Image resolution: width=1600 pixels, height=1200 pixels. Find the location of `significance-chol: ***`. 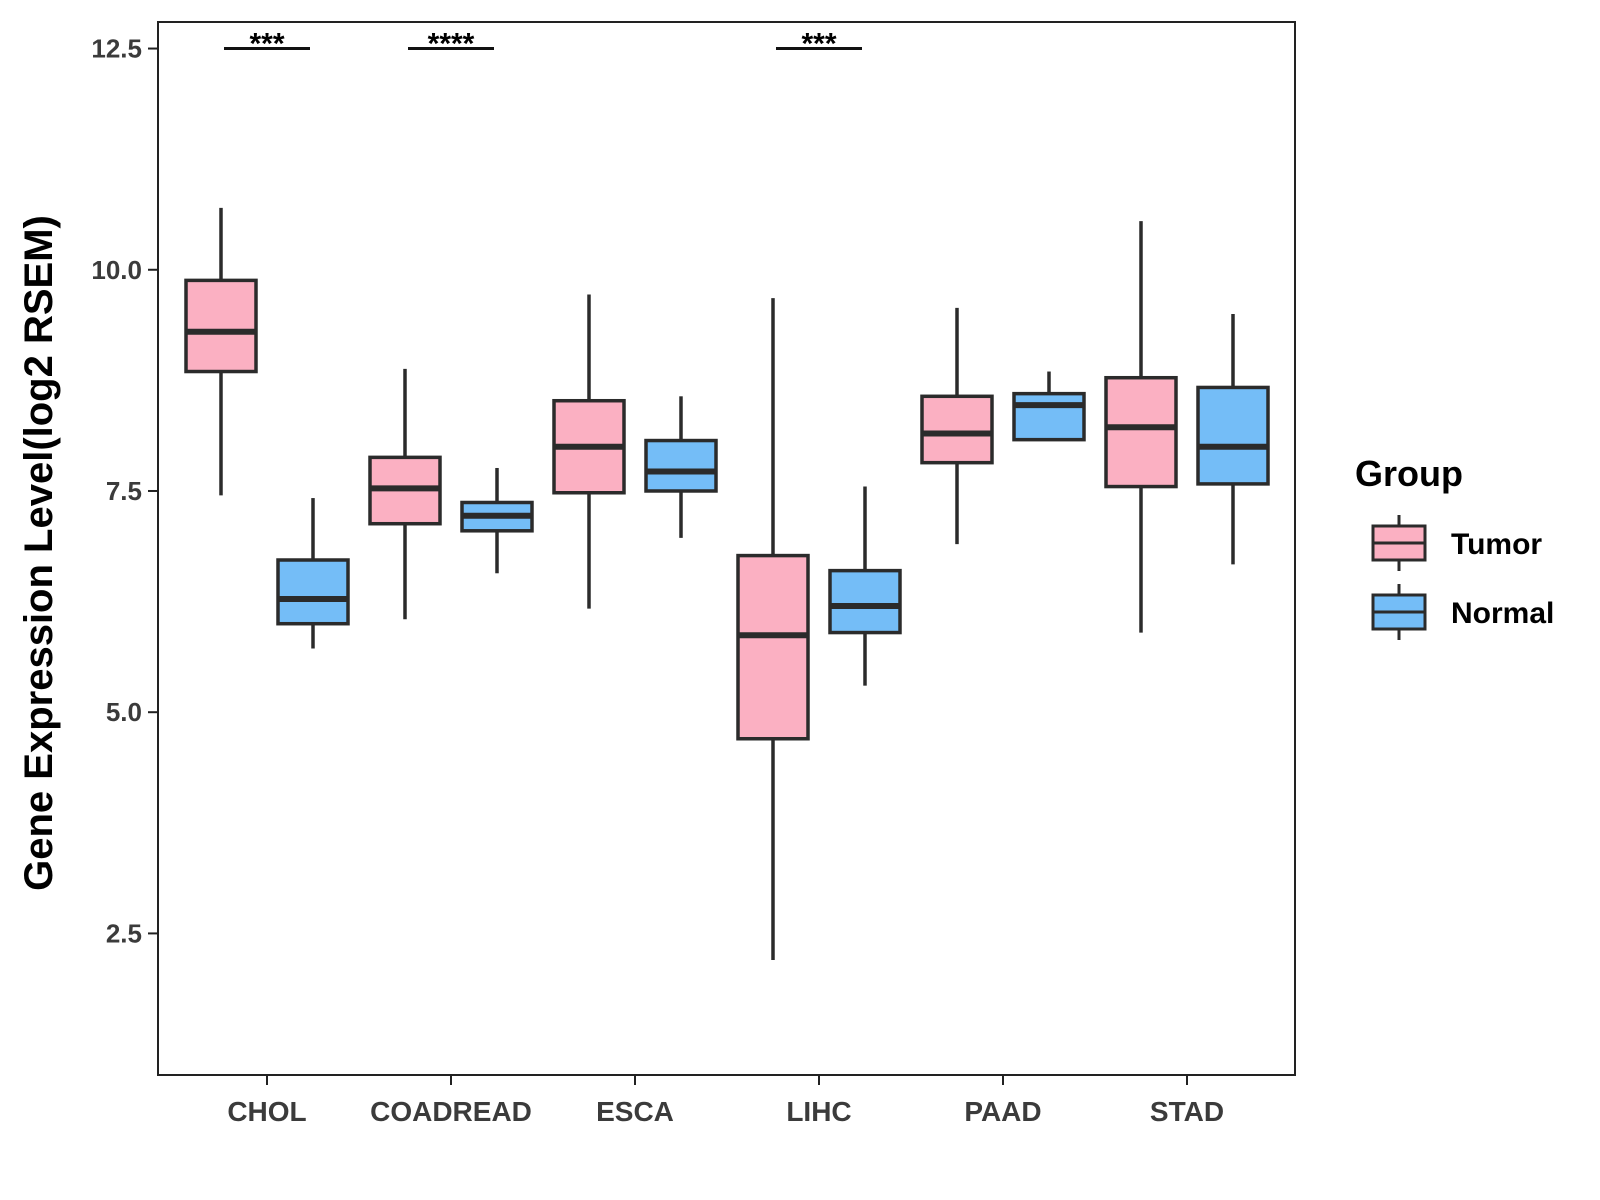

significance-chol: *** is located at coordinates (267, 44).